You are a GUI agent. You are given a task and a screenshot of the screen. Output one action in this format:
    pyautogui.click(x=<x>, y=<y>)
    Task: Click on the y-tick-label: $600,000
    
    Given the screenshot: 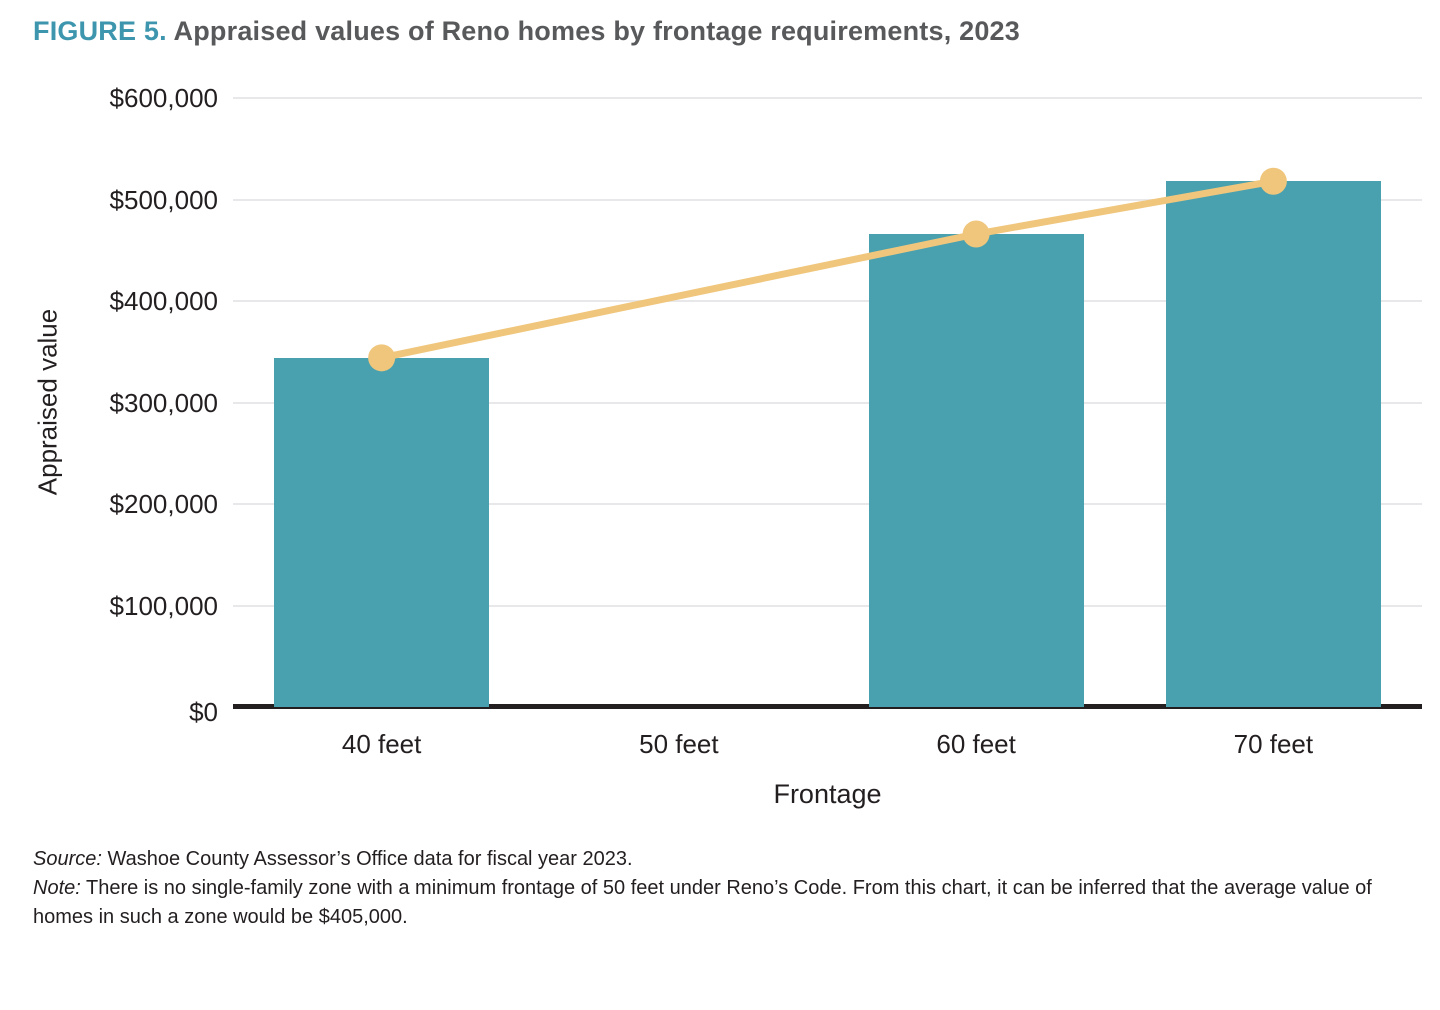 What is the action you would take?
    pyautogui.click(x=163, y=98)
    